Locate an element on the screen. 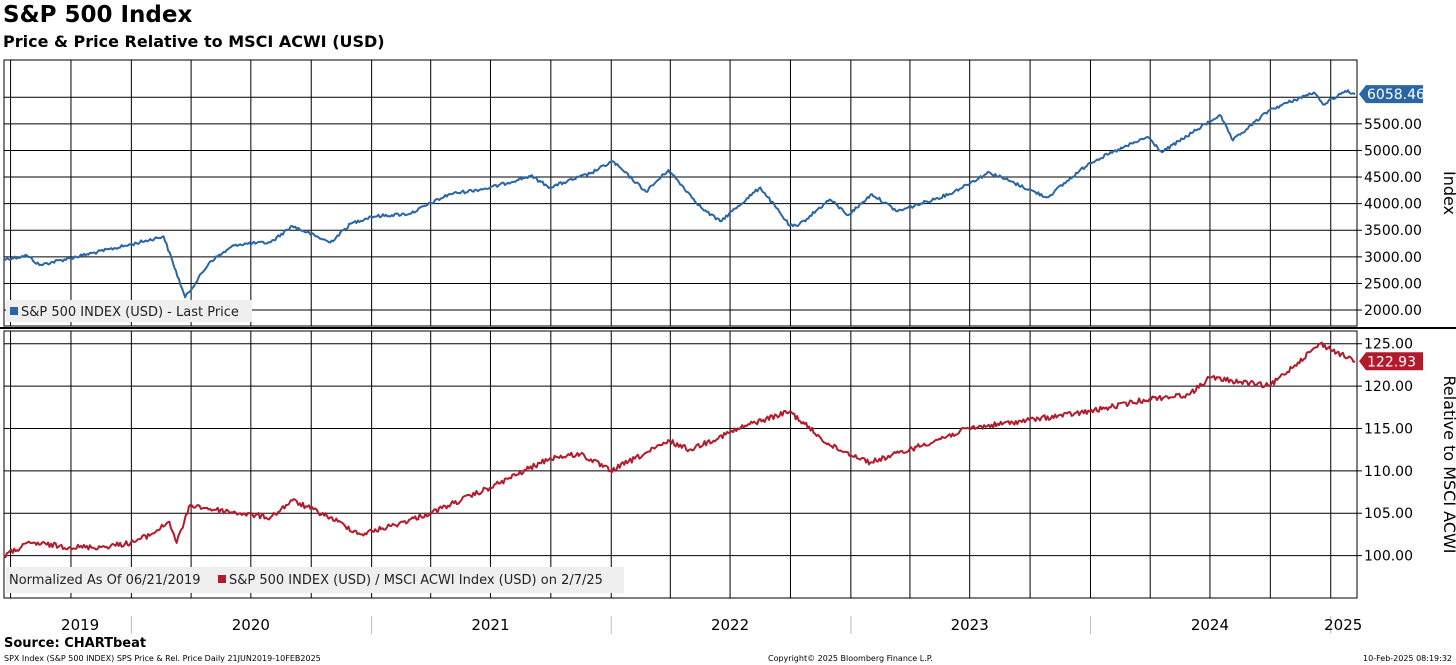 The width and height of the screenshot is (1456, 665). last-value-tag: 122.93 is located at coordinates (1391, 361).